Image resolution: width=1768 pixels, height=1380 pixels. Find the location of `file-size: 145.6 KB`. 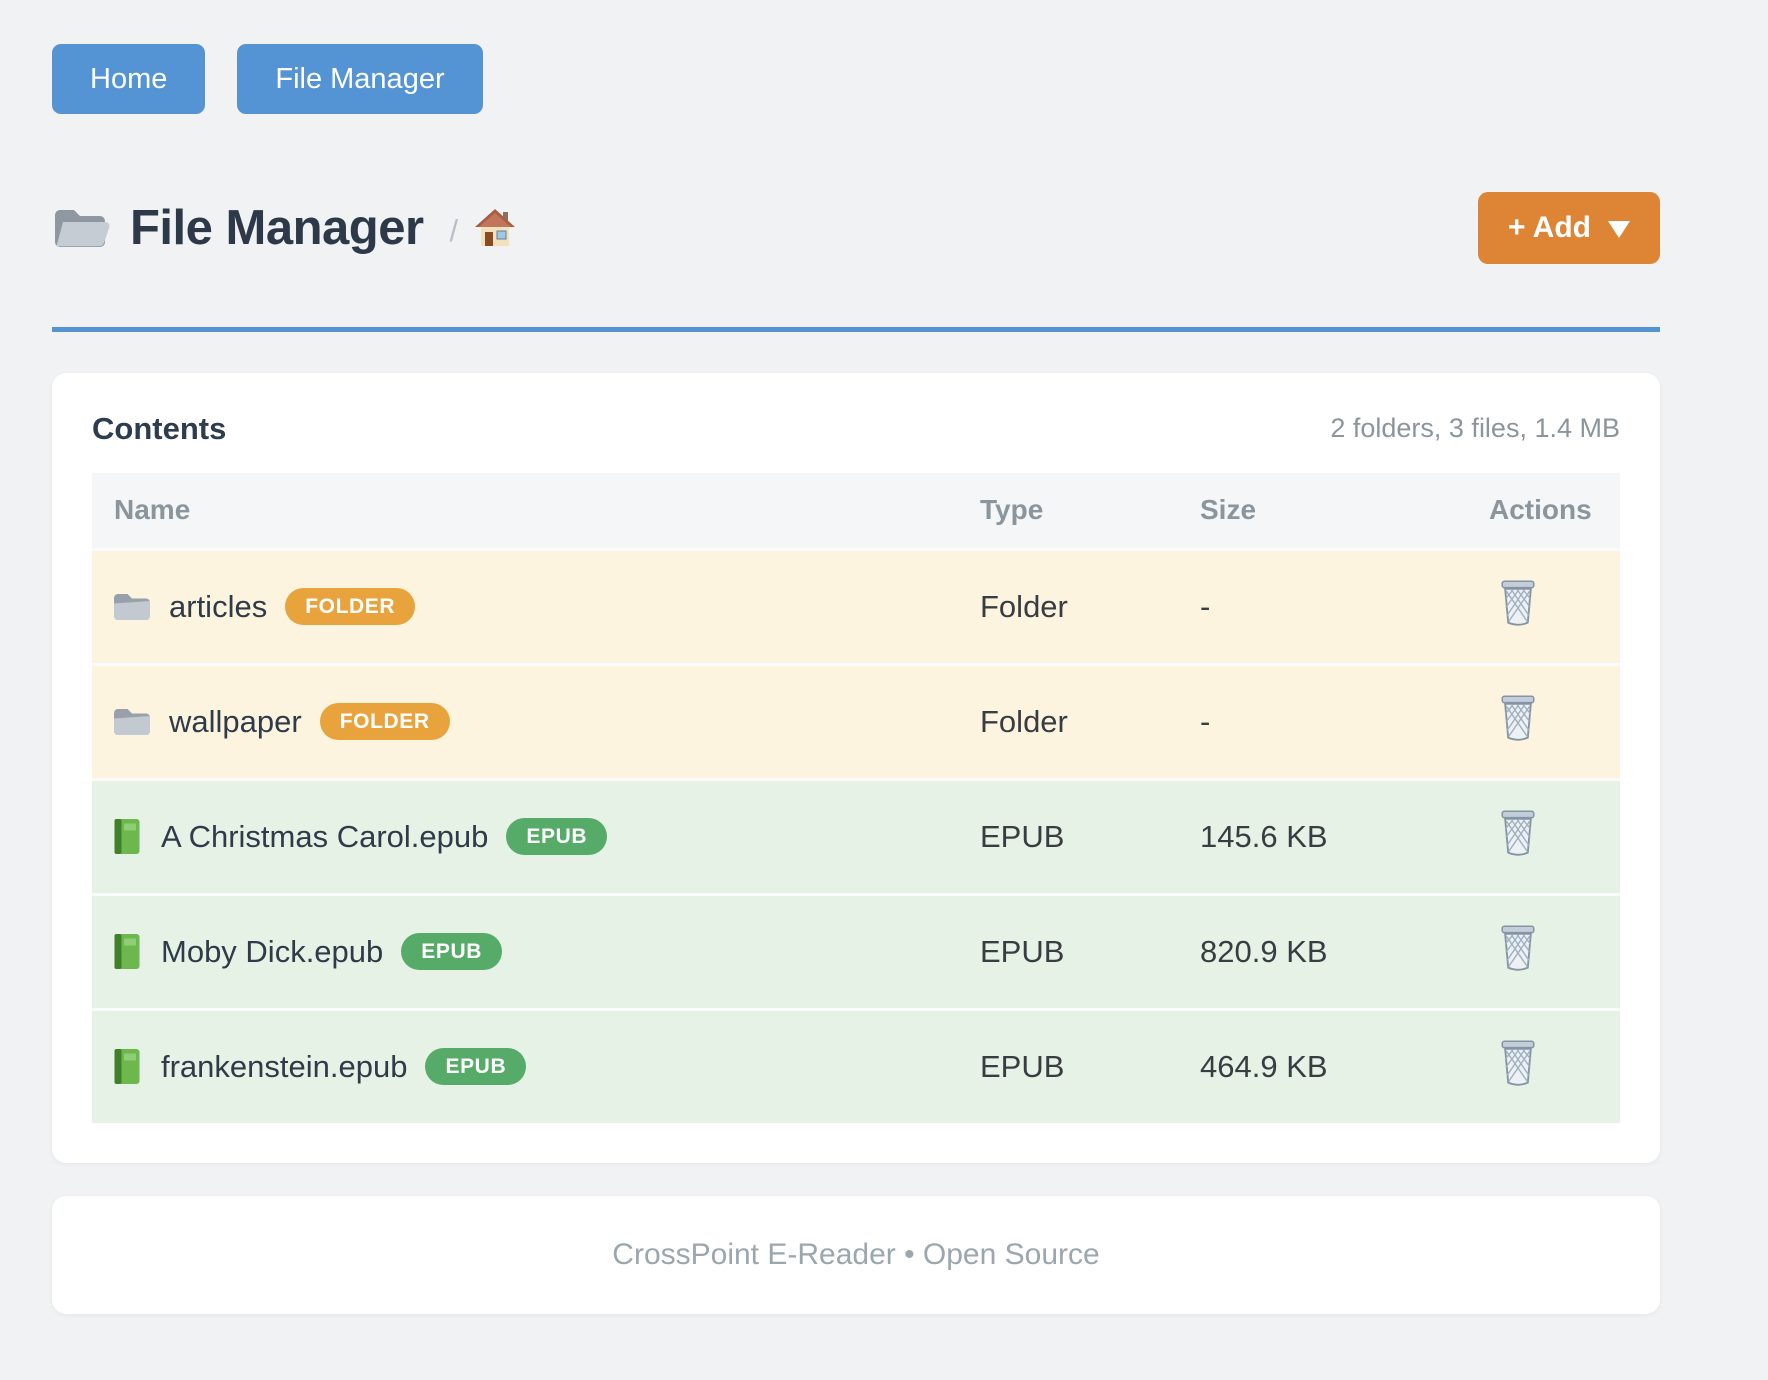

file-size: 145.6 KB is located at coordinates (1264, 836).